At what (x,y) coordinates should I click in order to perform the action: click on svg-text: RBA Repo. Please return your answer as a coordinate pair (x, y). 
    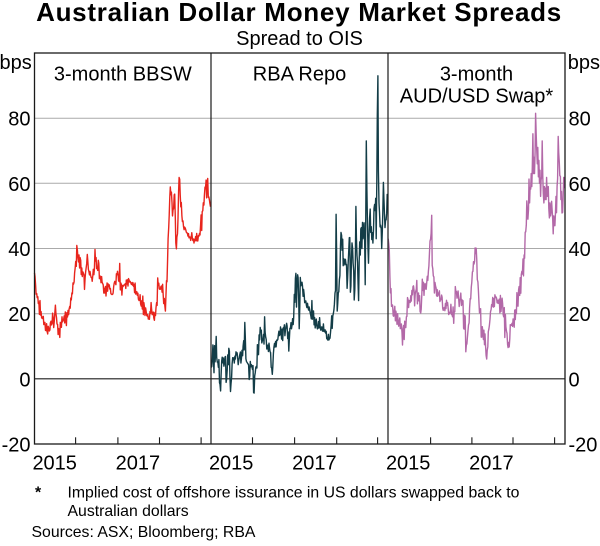
    Looking at the image, I should click on (299, 75).